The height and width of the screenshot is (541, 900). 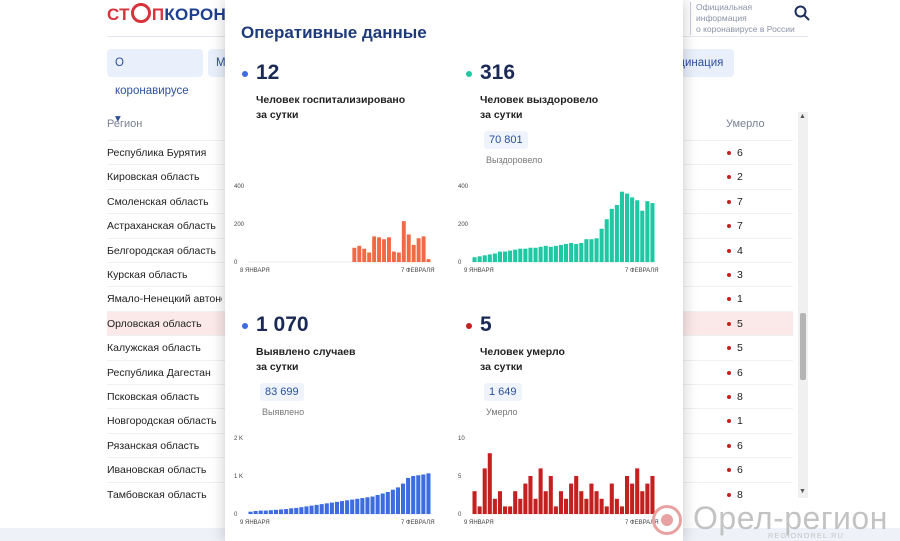 What do you see at coordinates (740, 348) in the screenshot?
I see `region-deaths: 5` at bounding box center [740, 348].